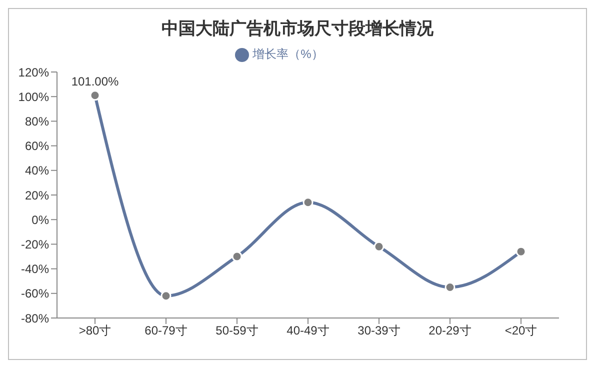 Image resolution: width=593 pixels, height=366 pixels. What do you see at coordinates (288, 54) in the screenshot?
I see `legend-label: 增长率（%）` at bounding box center [288, 54].